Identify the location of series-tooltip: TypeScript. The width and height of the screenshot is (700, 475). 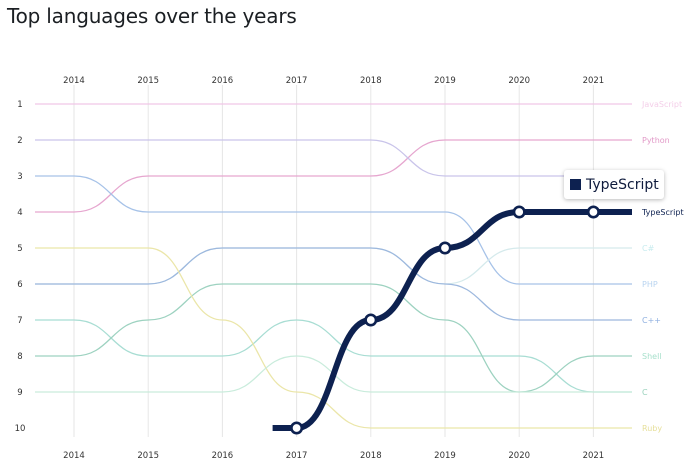
(614, 184).